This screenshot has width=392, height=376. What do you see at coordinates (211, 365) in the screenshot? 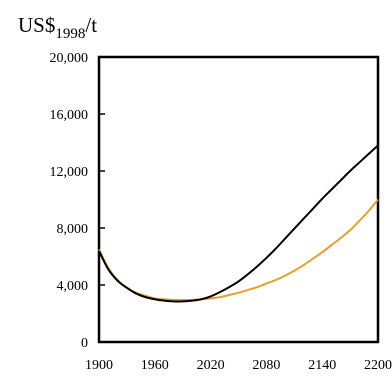
I see `x-tick-label: 2020` at bounding box center [211, 365].